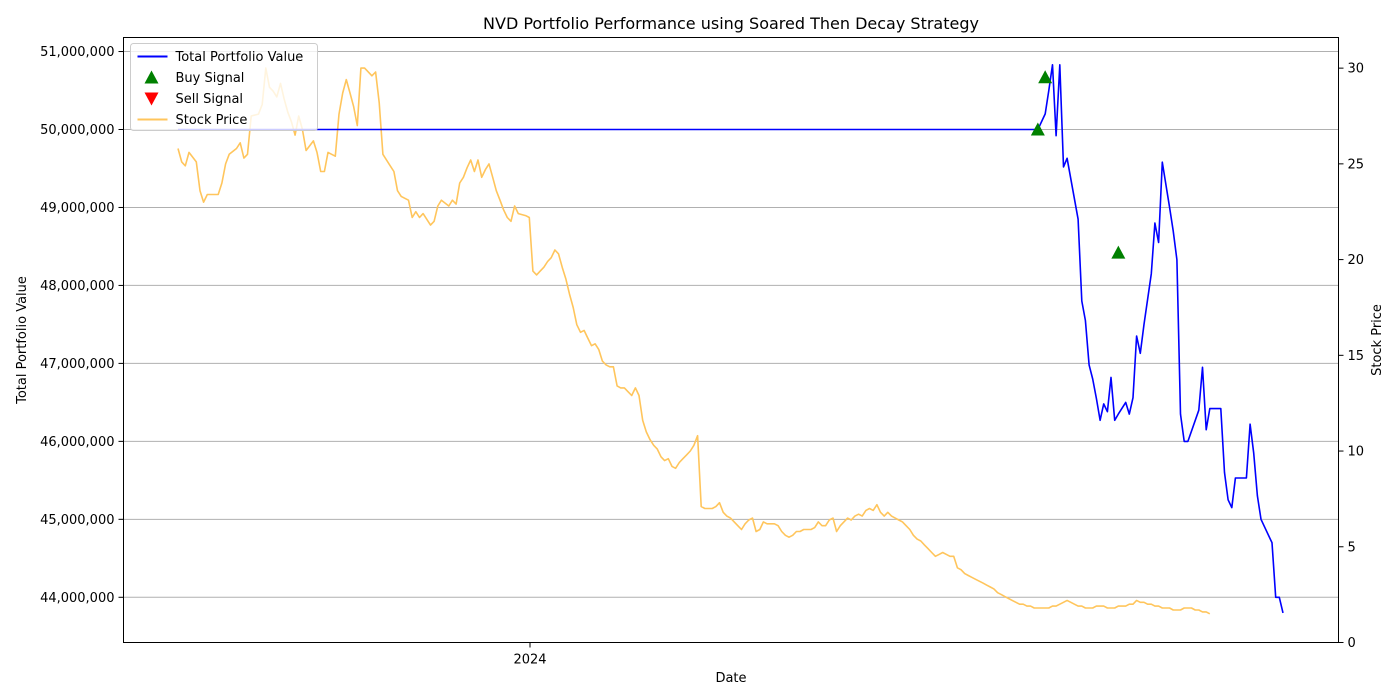 The height and width of the screenshot is (700, 1400). I want to click on legend-box, so click(224, 87).